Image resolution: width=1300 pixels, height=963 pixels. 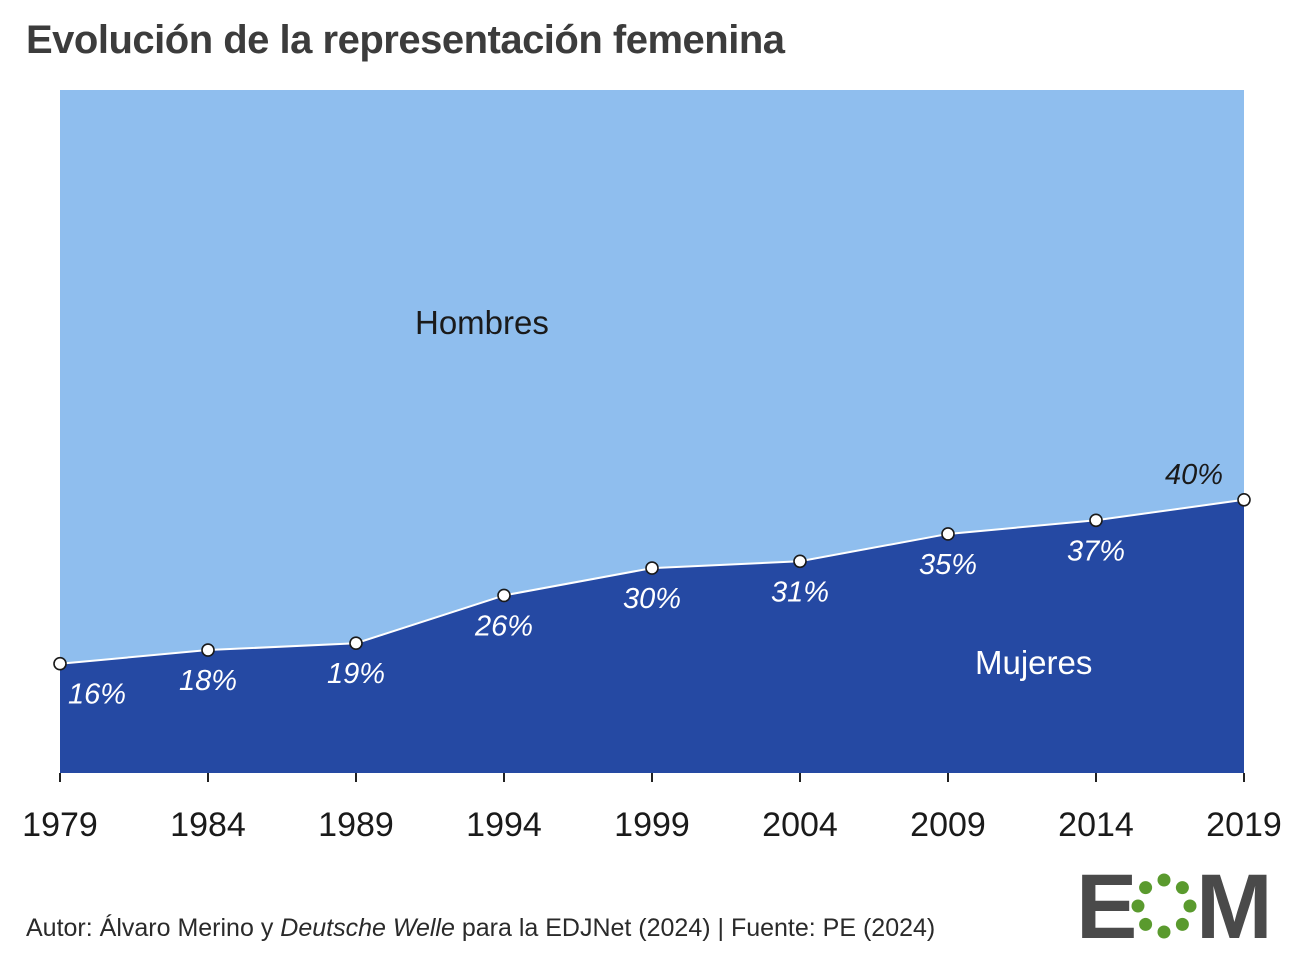 What do you see at coordinates (652, 568) in the screenshot?
I see `data-point-1999` at bounding box center [652, 568].